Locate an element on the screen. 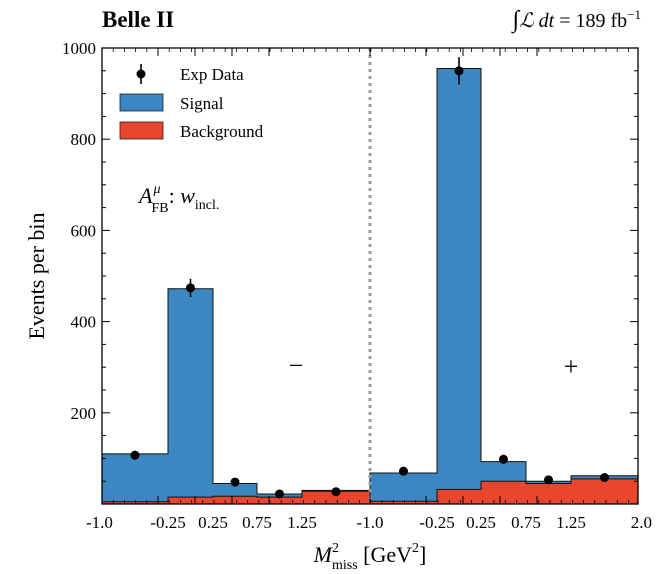 The width and height of the screenshot is (672, 574). legend-background-swatch is located at coordinates (141, 130).